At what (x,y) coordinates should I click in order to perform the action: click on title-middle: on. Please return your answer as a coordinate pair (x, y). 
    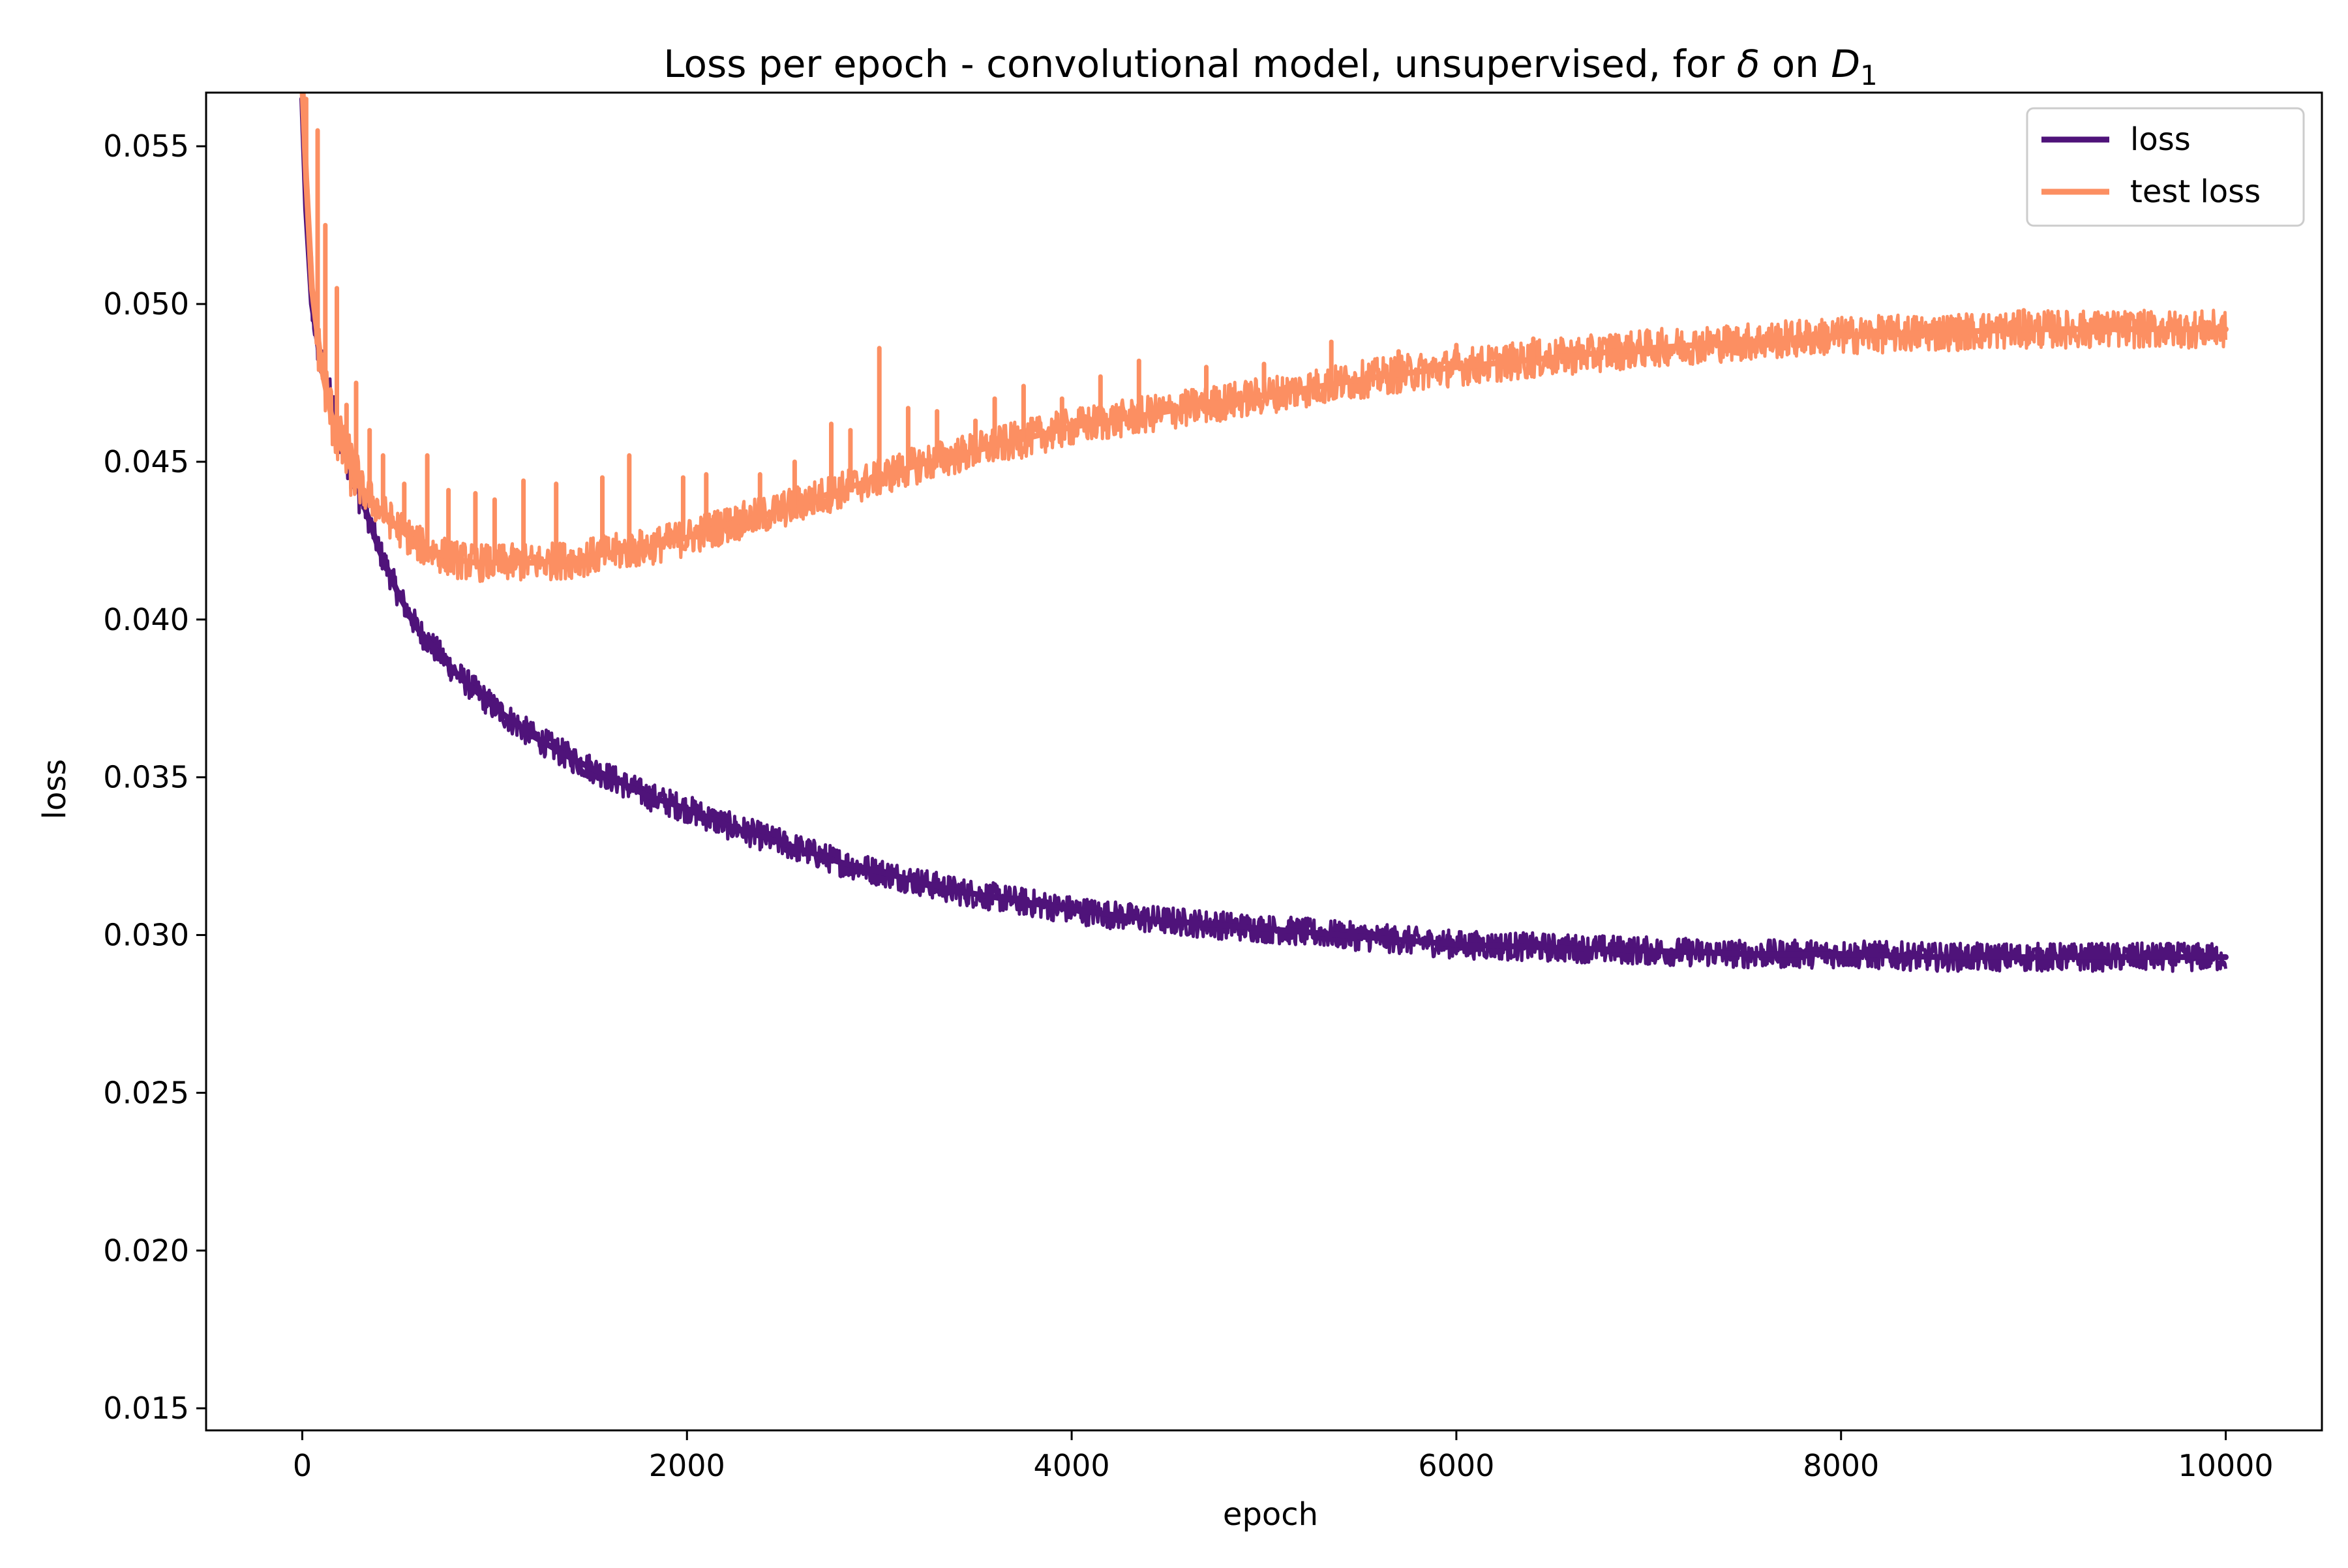
    Looking at the image, I should click on (1796, 64).